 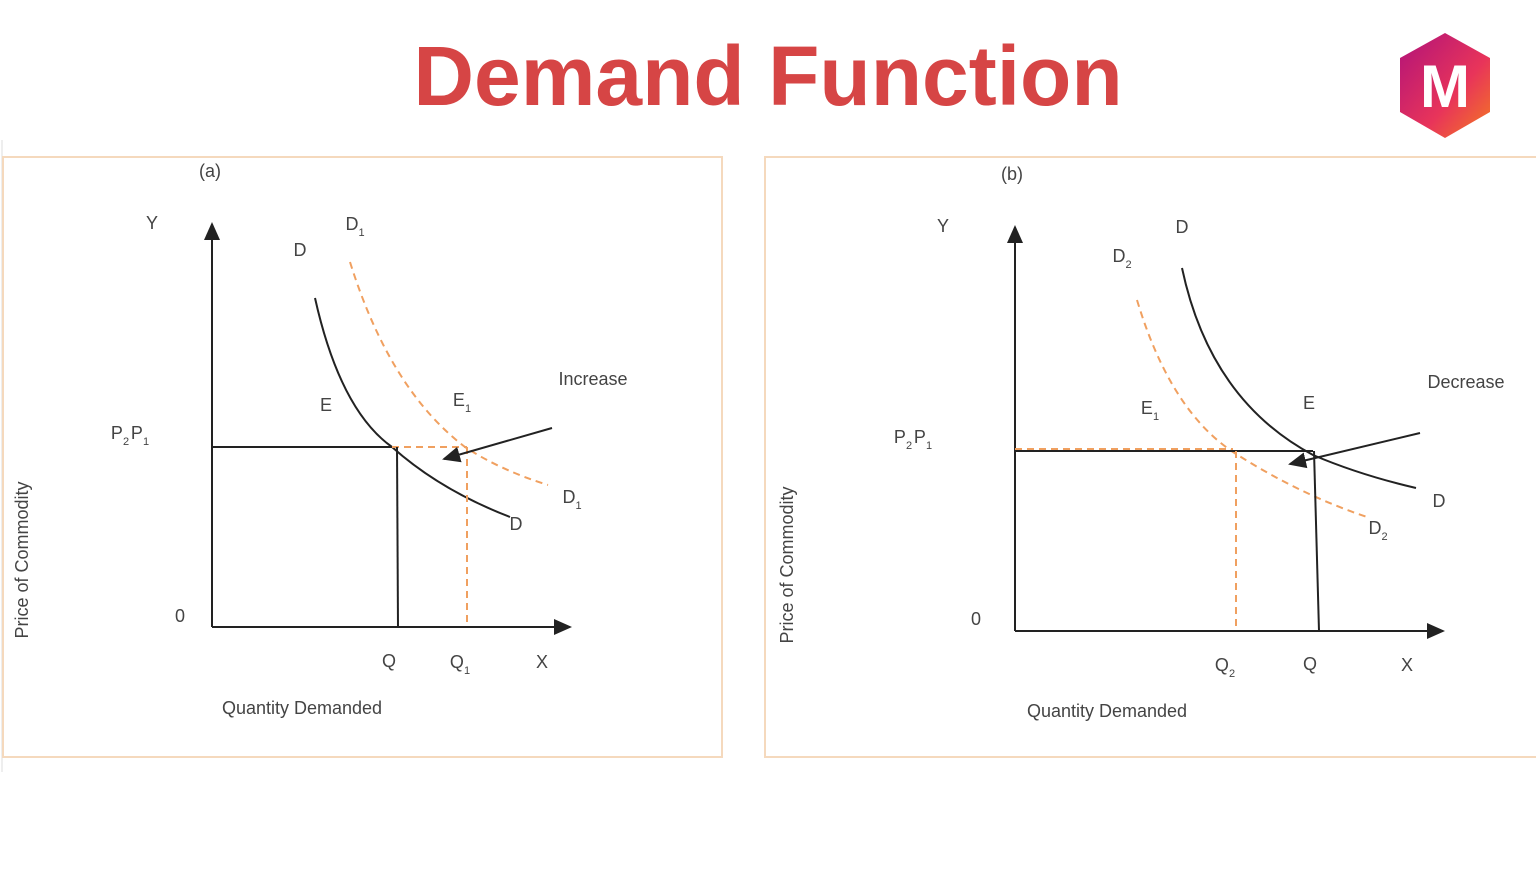 I want to click on curve-label: Q2, so click(x=1225, y=667).